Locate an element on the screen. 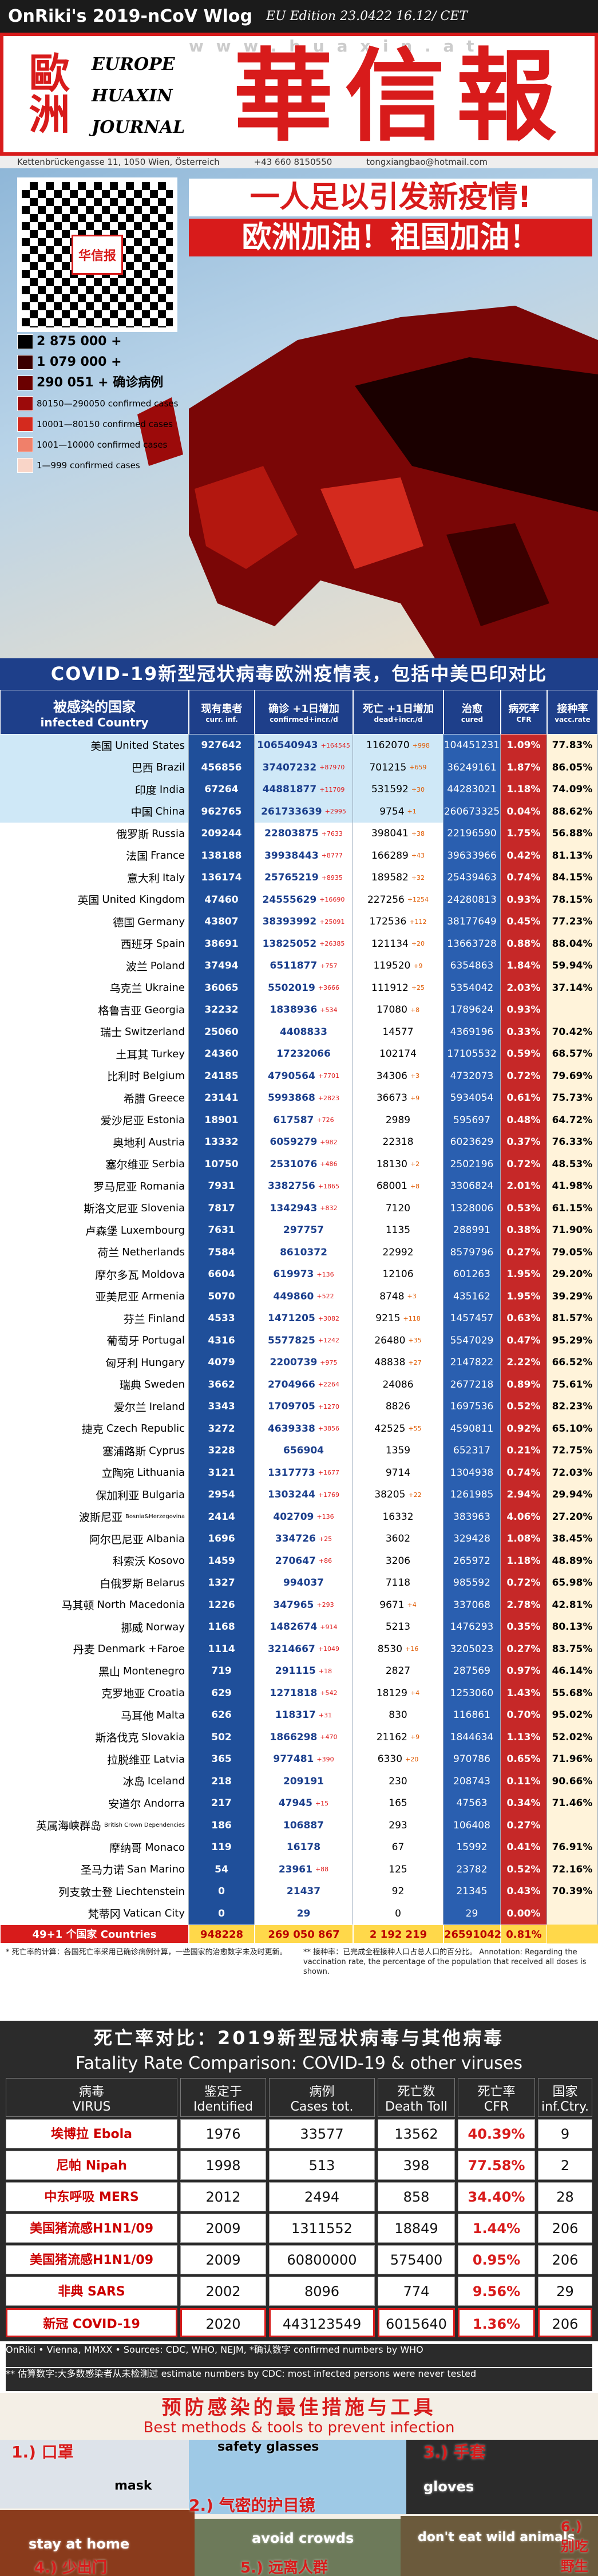 The width and height of the screenshot is (598, 2576). cured: 44283021 is located at coordinates (472, 790).